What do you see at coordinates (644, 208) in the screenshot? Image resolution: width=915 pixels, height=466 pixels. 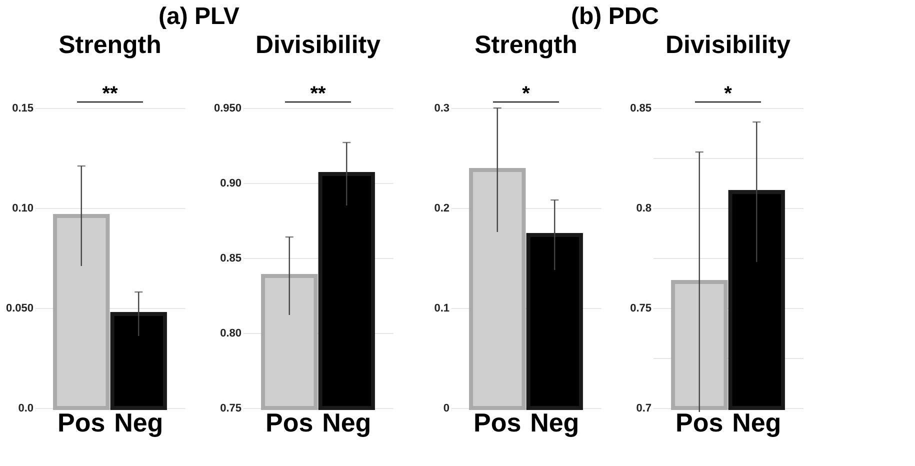 I see `y-tick-label: 0.8` at bounding box center [644, 208].